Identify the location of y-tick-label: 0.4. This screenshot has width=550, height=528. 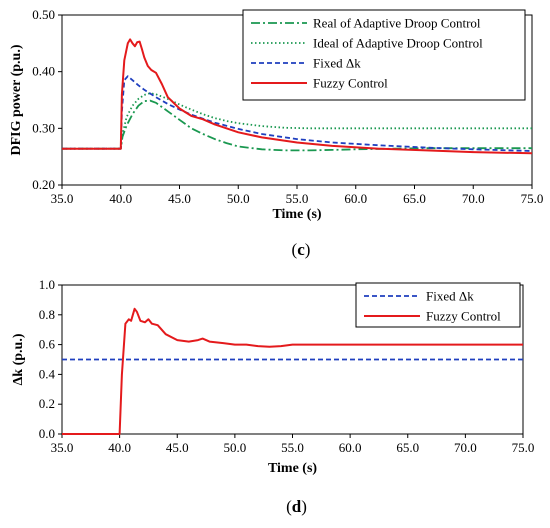
(47, 373).